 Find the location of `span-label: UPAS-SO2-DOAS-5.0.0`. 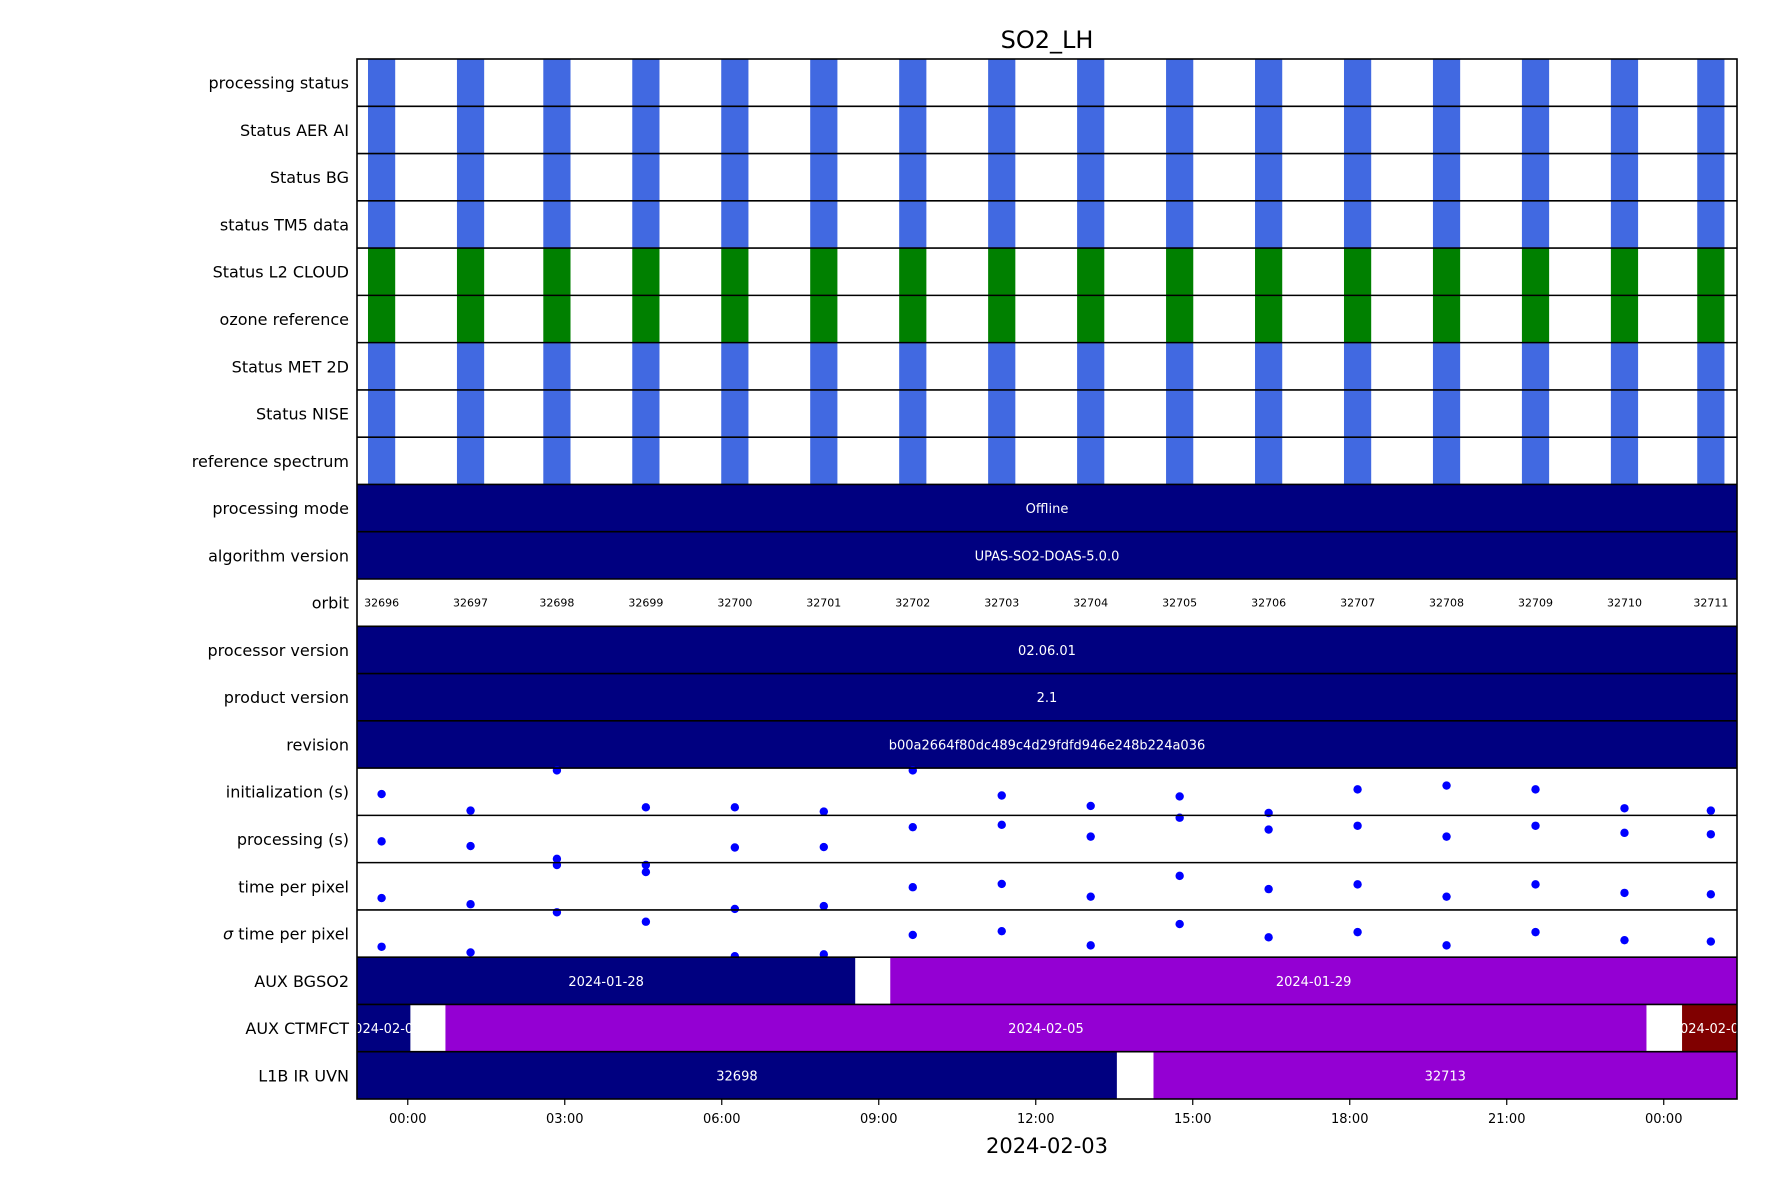

span-label: UPAS-SO2-DOAS-5.0.0 is located at coordinates (1047, 556).